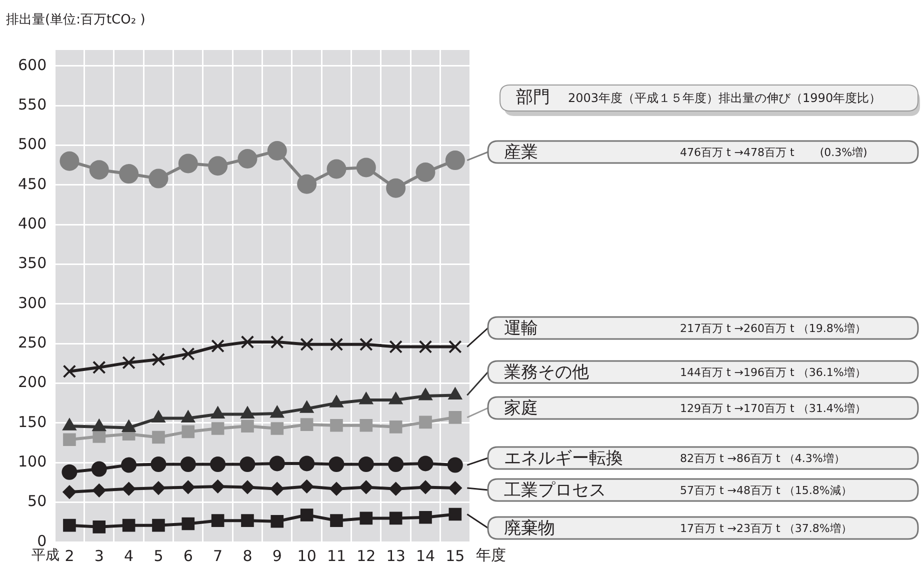 Image resolution: width=923 pixels, height=572 pixels. I want to click on x-tick-label: 9, so click(277, 555).